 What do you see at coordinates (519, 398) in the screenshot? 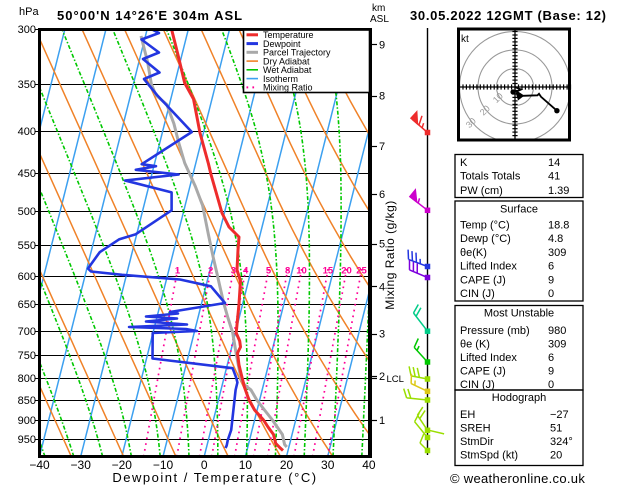
I see `svg-text: Hodograph` at bounding box center [519, 398].